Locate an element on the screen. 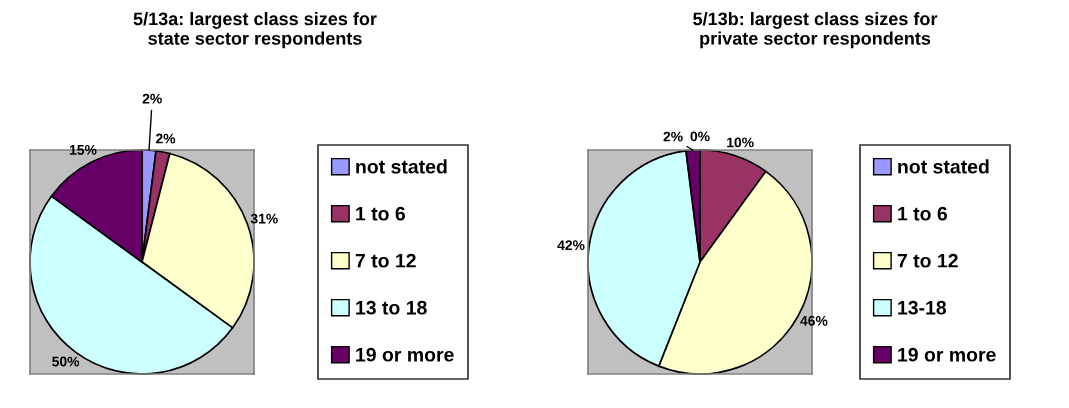  chart-title: 5/13b: largest class sizes for private sector respondents is located at coordinates (815, 30).